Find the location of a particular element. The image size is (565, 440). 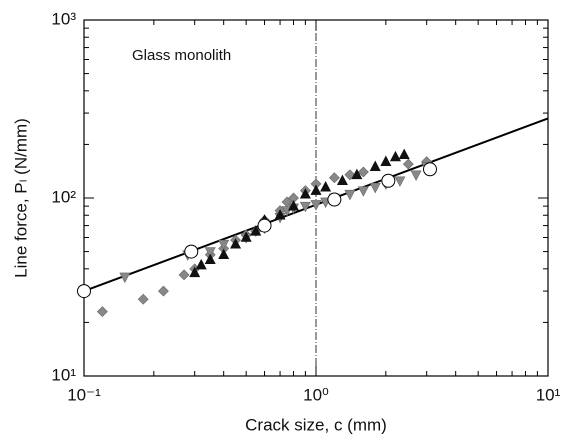

x-axis-title: Crack size, c (mm) is located at coordinates (316, 424).